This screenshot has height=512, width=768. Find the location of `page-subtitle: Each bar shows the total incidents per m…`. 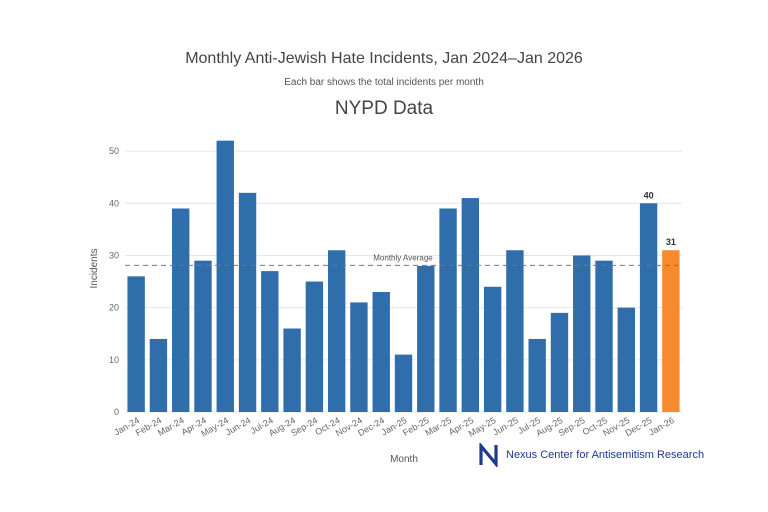

page-subtitle: Each bar shows the total incidents per m… is located at coordinates (384, 82).